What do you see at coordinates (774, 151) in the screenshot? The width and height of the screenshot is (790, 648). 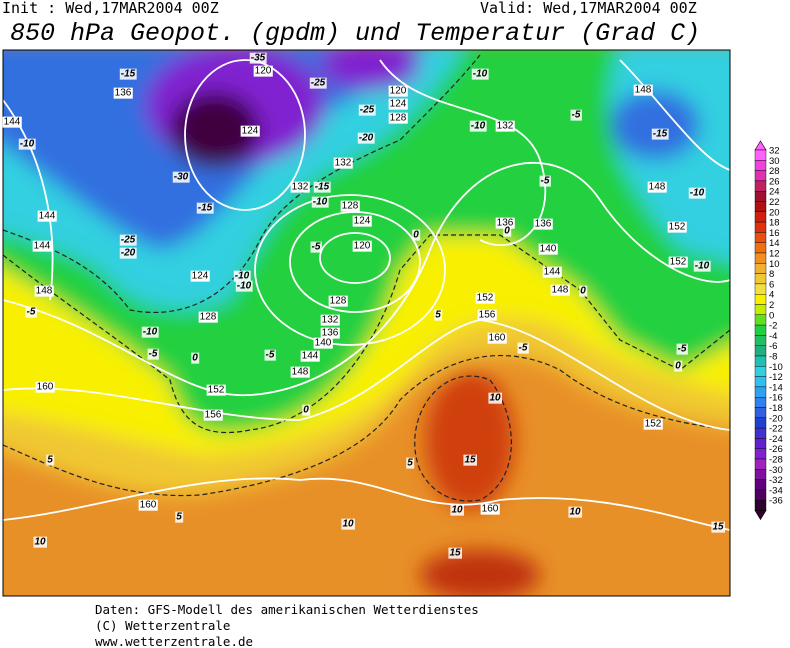 I see `colorbar-label: 32` at bounding box center [774, 151].